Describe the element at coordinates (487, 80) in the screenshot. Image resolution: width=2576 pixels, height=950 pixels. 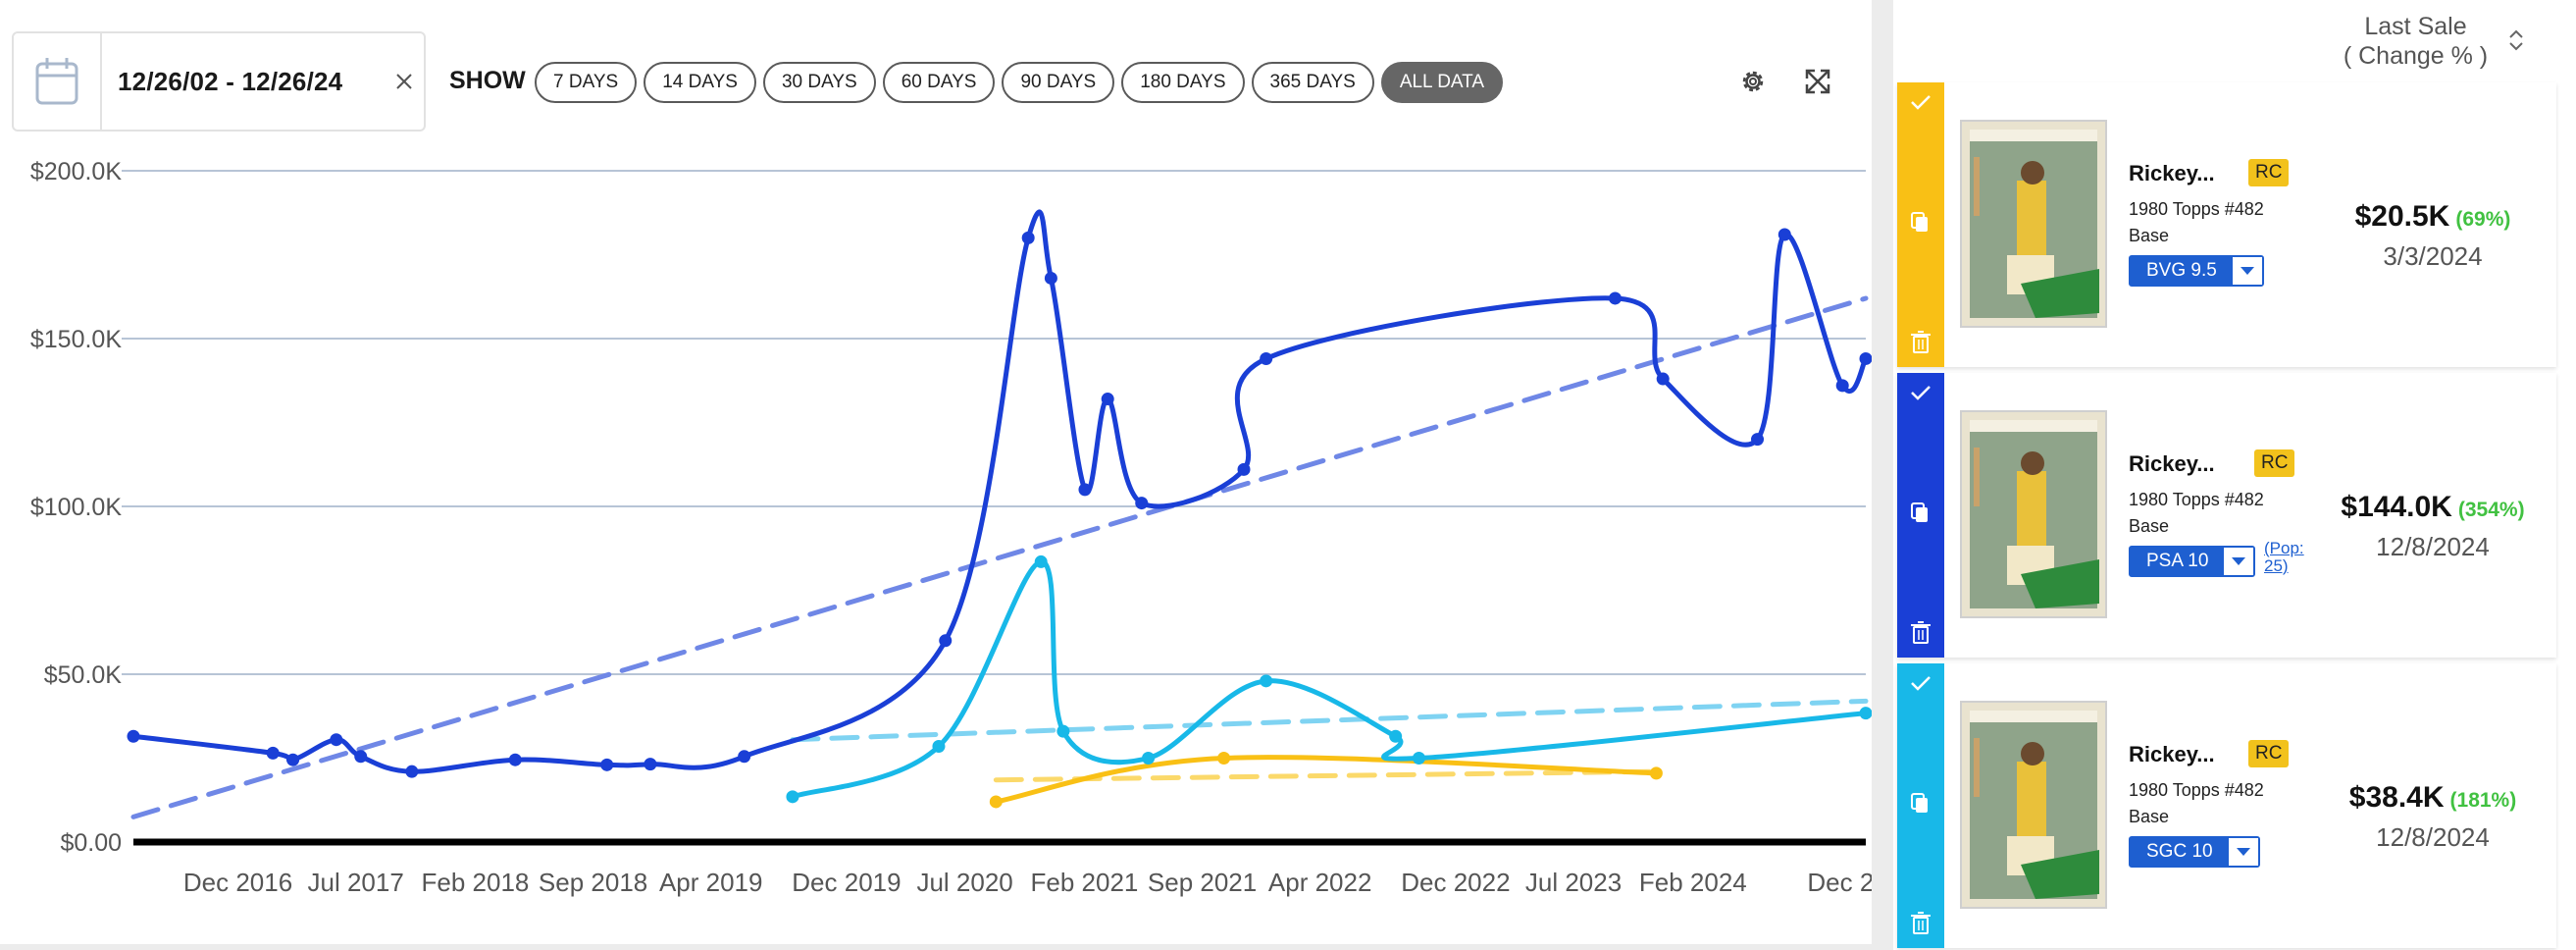
I see `show-label: SHOW` at that location.